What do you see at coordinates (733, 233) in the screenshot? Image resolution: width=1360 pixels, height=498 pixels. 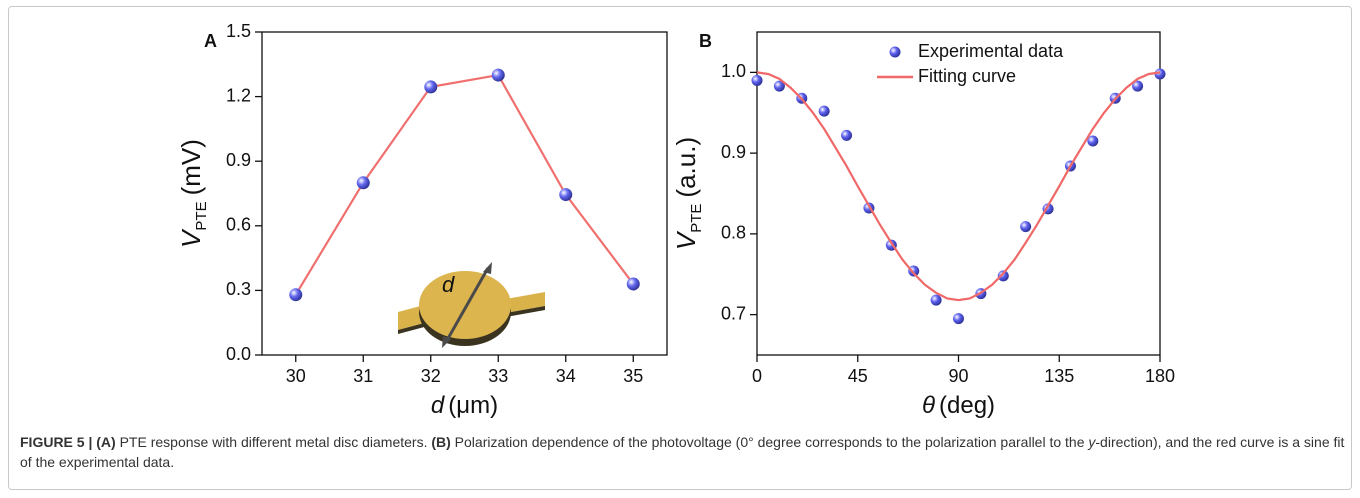 I see `y-tick-label: 0.8` at bounding box center [733, 233].